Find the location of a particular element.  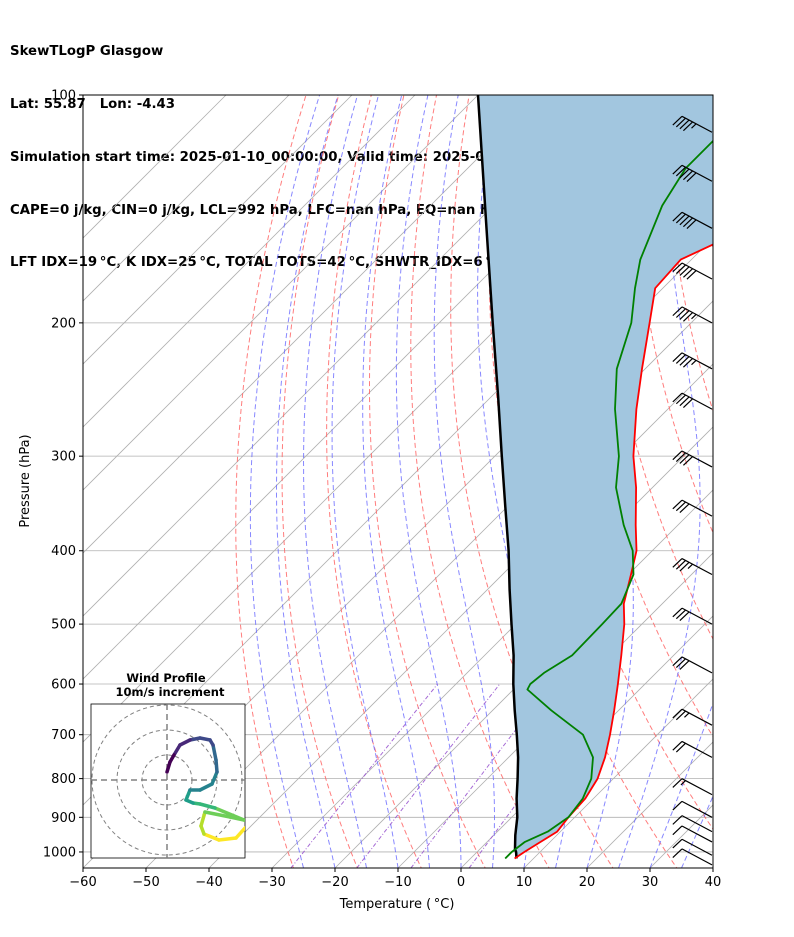

location-line: Lat: 55.87 Lon: -4.43 is located at coordinates (93, 104).